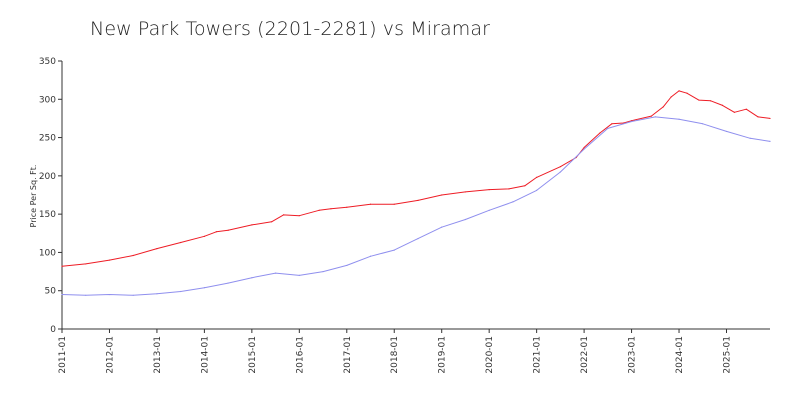  Describe the element at coordinates (63, 355) in the screenshot. I see `x-tick-label: 2011-01` at that location.